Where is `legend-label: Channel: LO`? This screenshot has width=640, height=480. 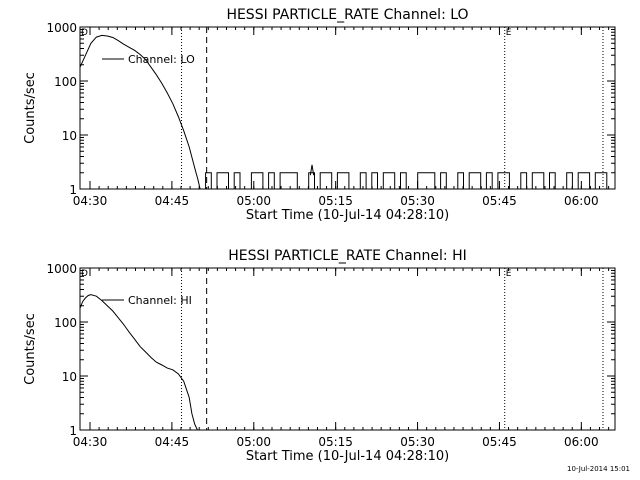 legend-label: Channel: LO is located at coordinates (161, 59).